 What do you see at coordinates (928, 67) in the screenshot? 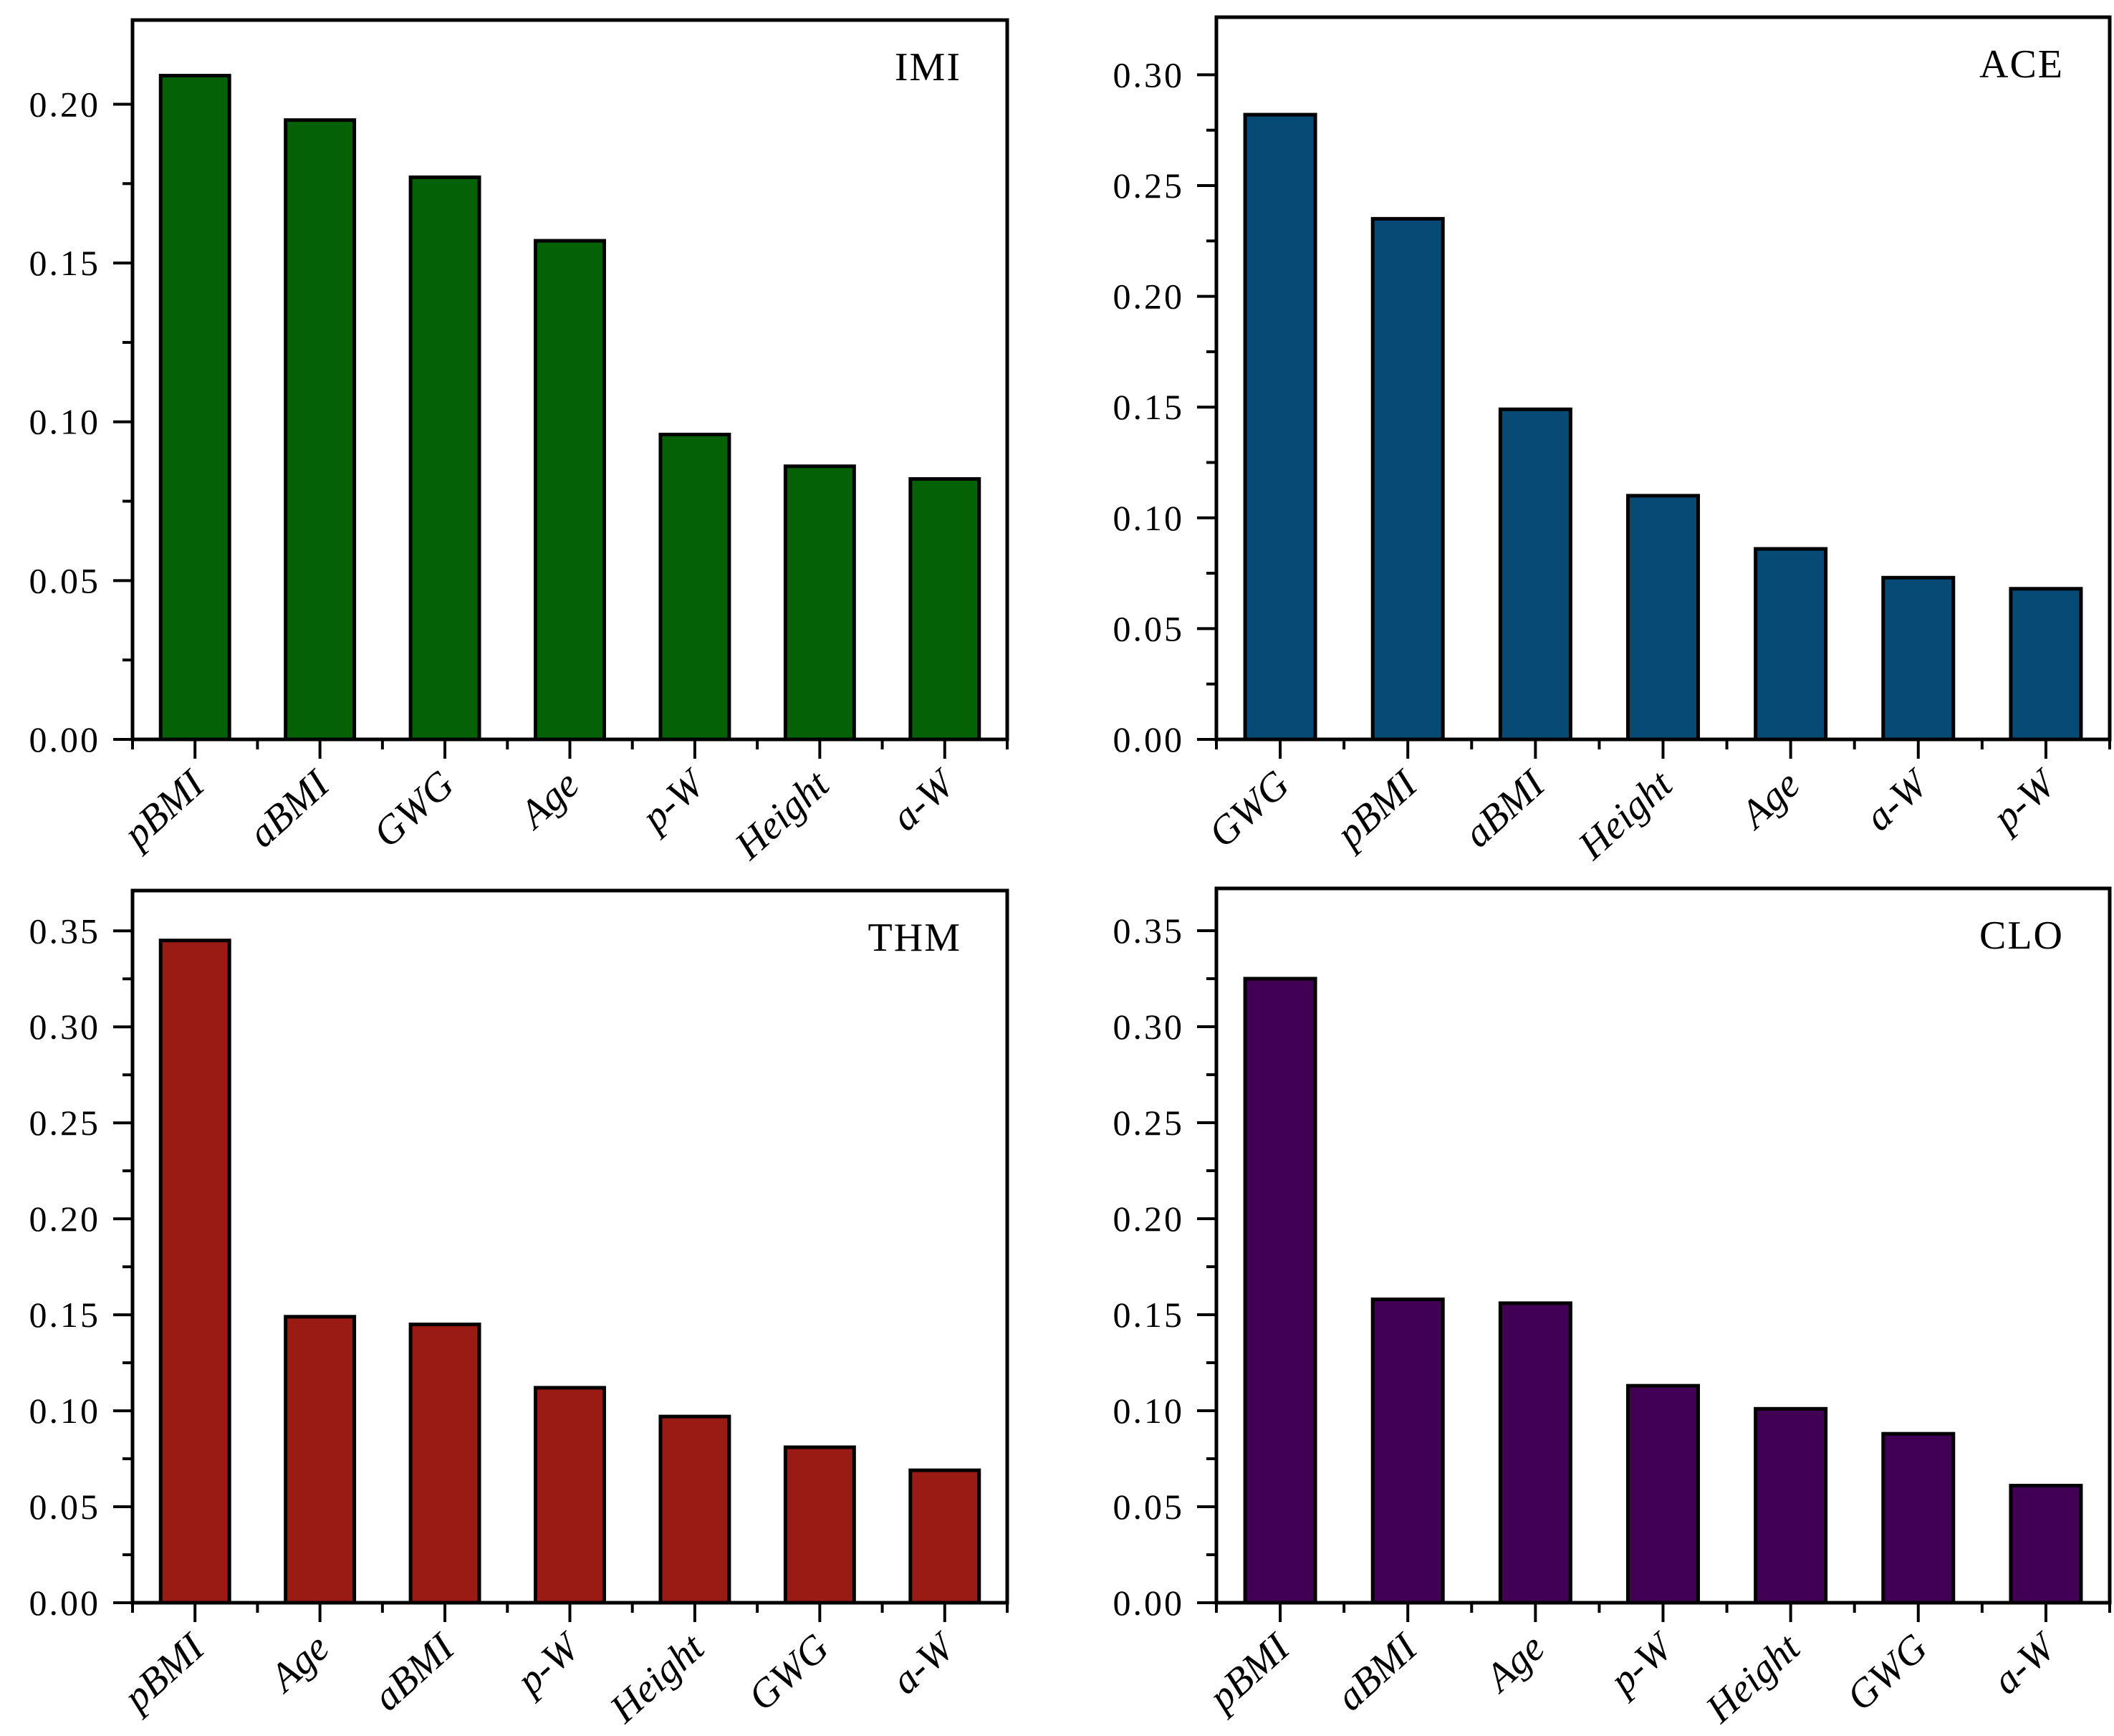
I see `panel-title: IMI` at bounding box center [928, 67].